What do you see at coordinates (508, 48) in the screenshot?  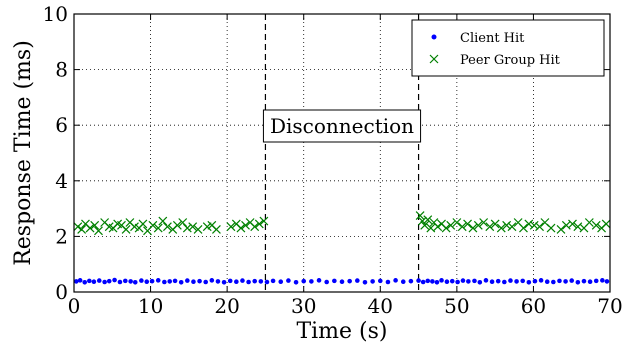 I see `legend: Client Hit Peer Group Hit` at bounding box center [508, 48].